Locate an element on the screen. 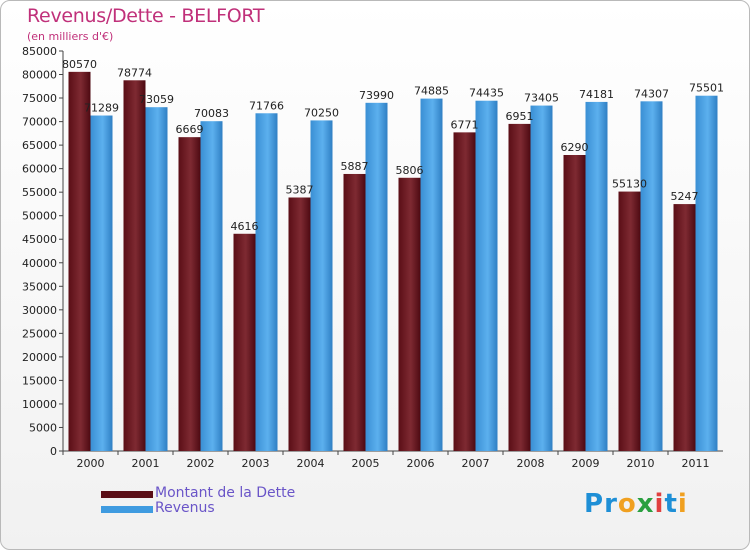 This screenshot has width=750, height=550. data-label-debt: 78774 is located at coordinates (134, 72).